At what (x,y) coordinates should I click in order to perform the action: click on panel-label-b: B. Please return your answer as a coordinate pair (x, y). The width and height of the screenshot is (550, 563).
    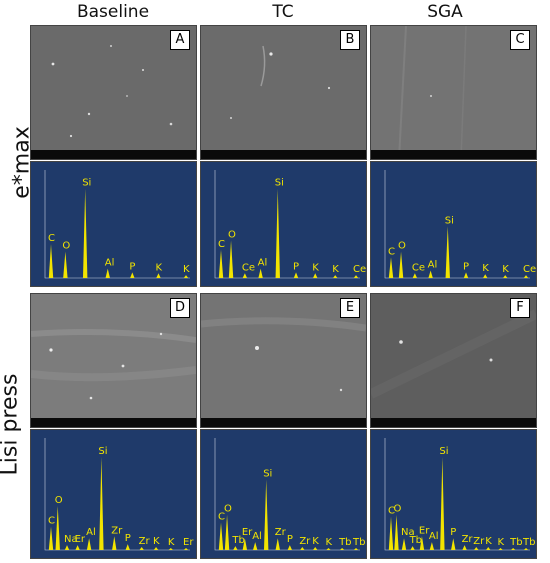
    Looking at the image, I should click on (350, 40).